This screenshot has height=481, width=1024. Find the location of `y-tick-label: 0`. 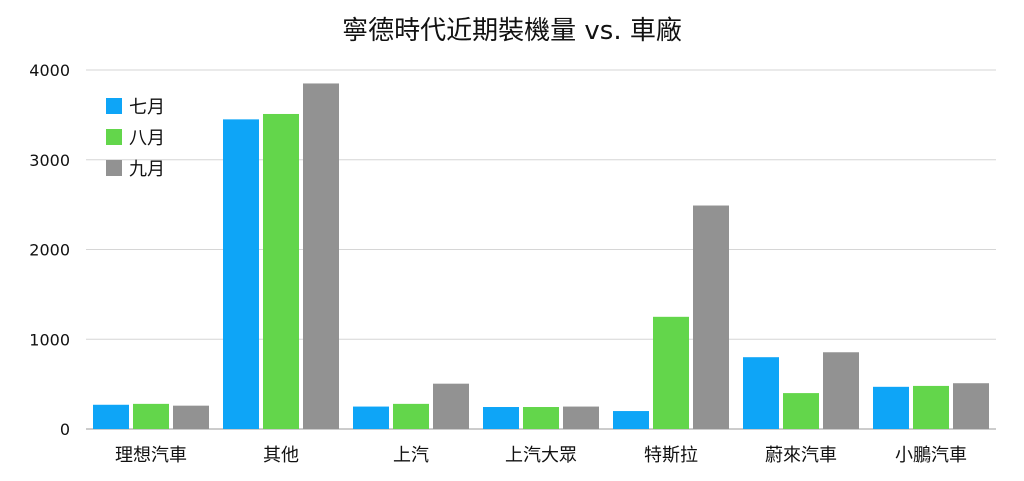

y-tick-label: 0 is located at coordinates (65, 429).